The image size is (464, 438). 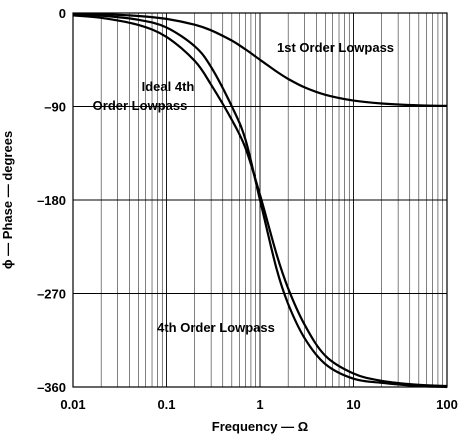 What do you see at coordinates (216, 327) in the screenshot?
I see `annotation-4th-order: 4th Order Lowpass` at bounding box center [216, 327].